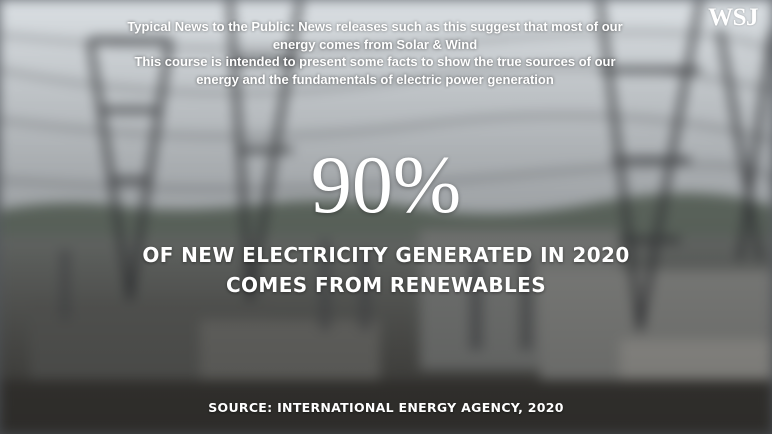 The image size is (772, 434). What do you see at coordinates (386, 285) in the screenshot?
I see `headline-line: COMES FROM RENEWABLES` at bounding box center [386, 285].